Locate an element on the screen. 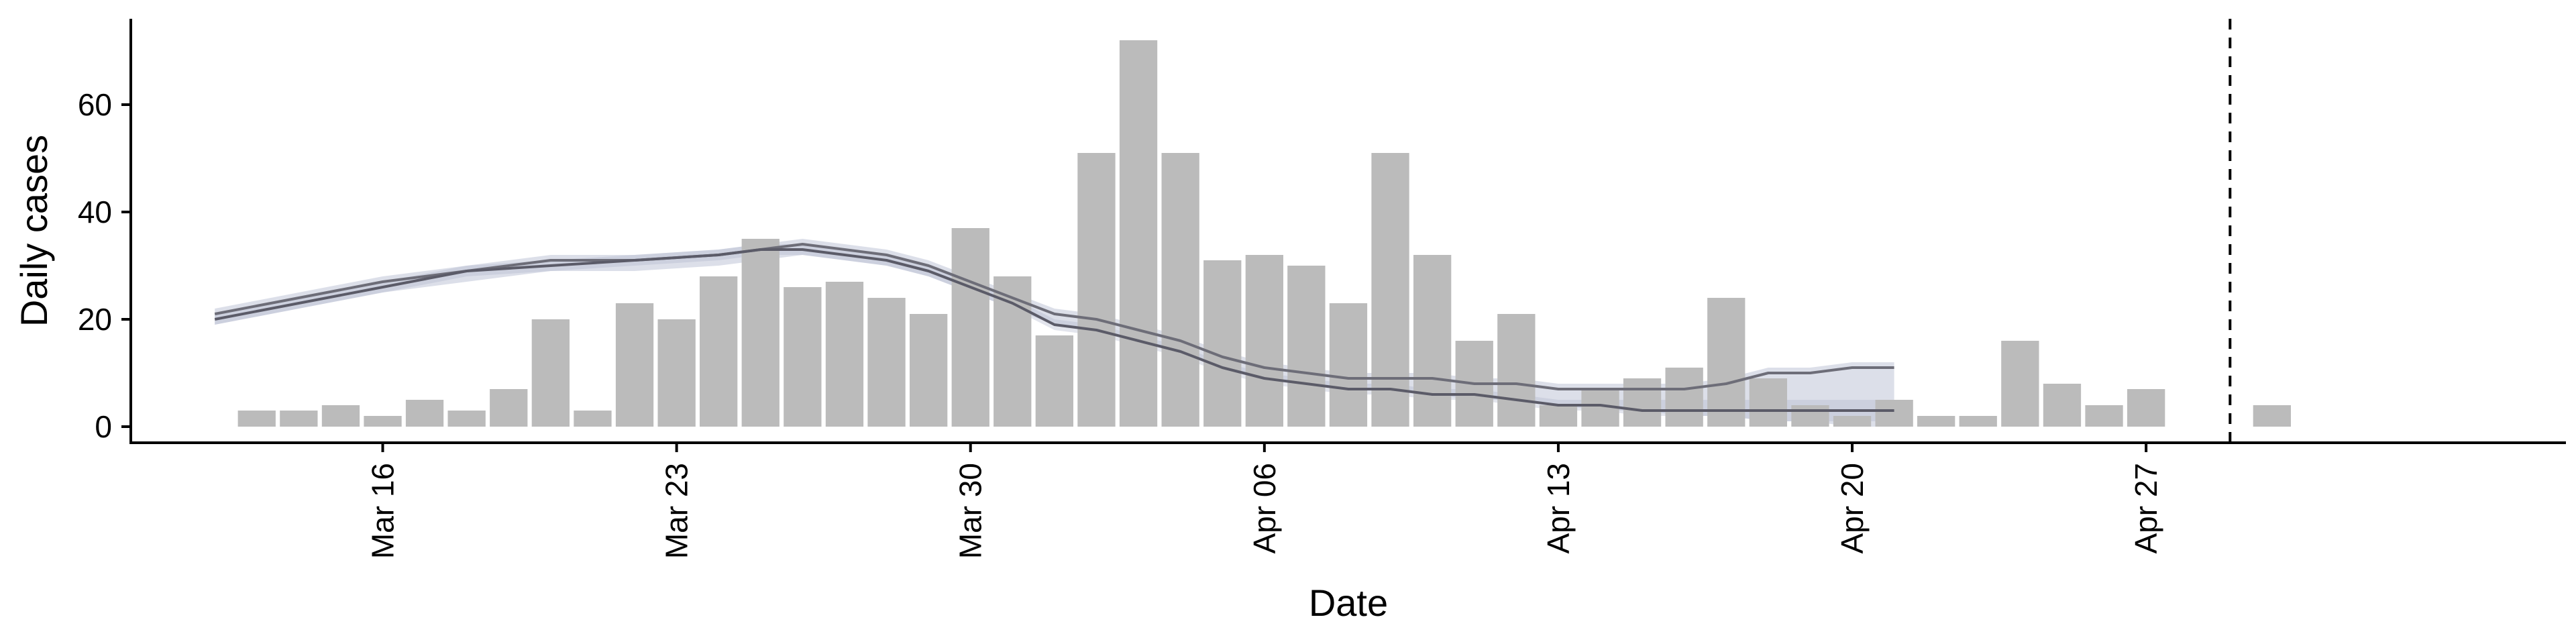 The width and height of the screenshot is (2576, 644). x-tick-label: Mar 30 is located at coordinates (970, 511).